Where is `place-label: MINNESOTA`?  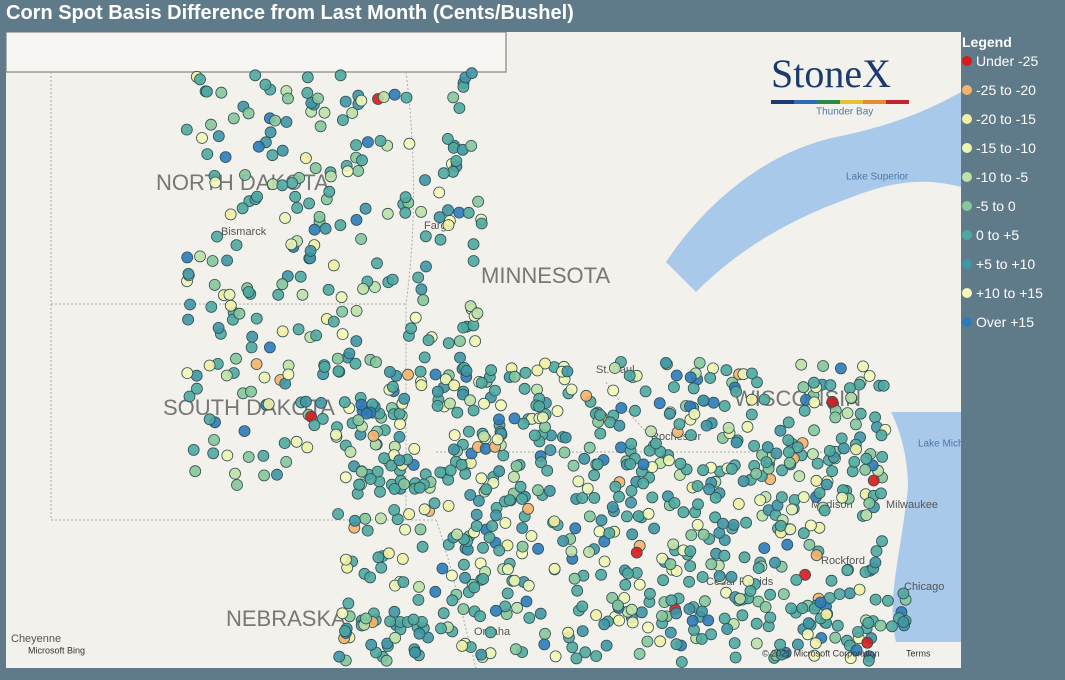
place-label: MINNESOTA is located at coordinates (545, 275).